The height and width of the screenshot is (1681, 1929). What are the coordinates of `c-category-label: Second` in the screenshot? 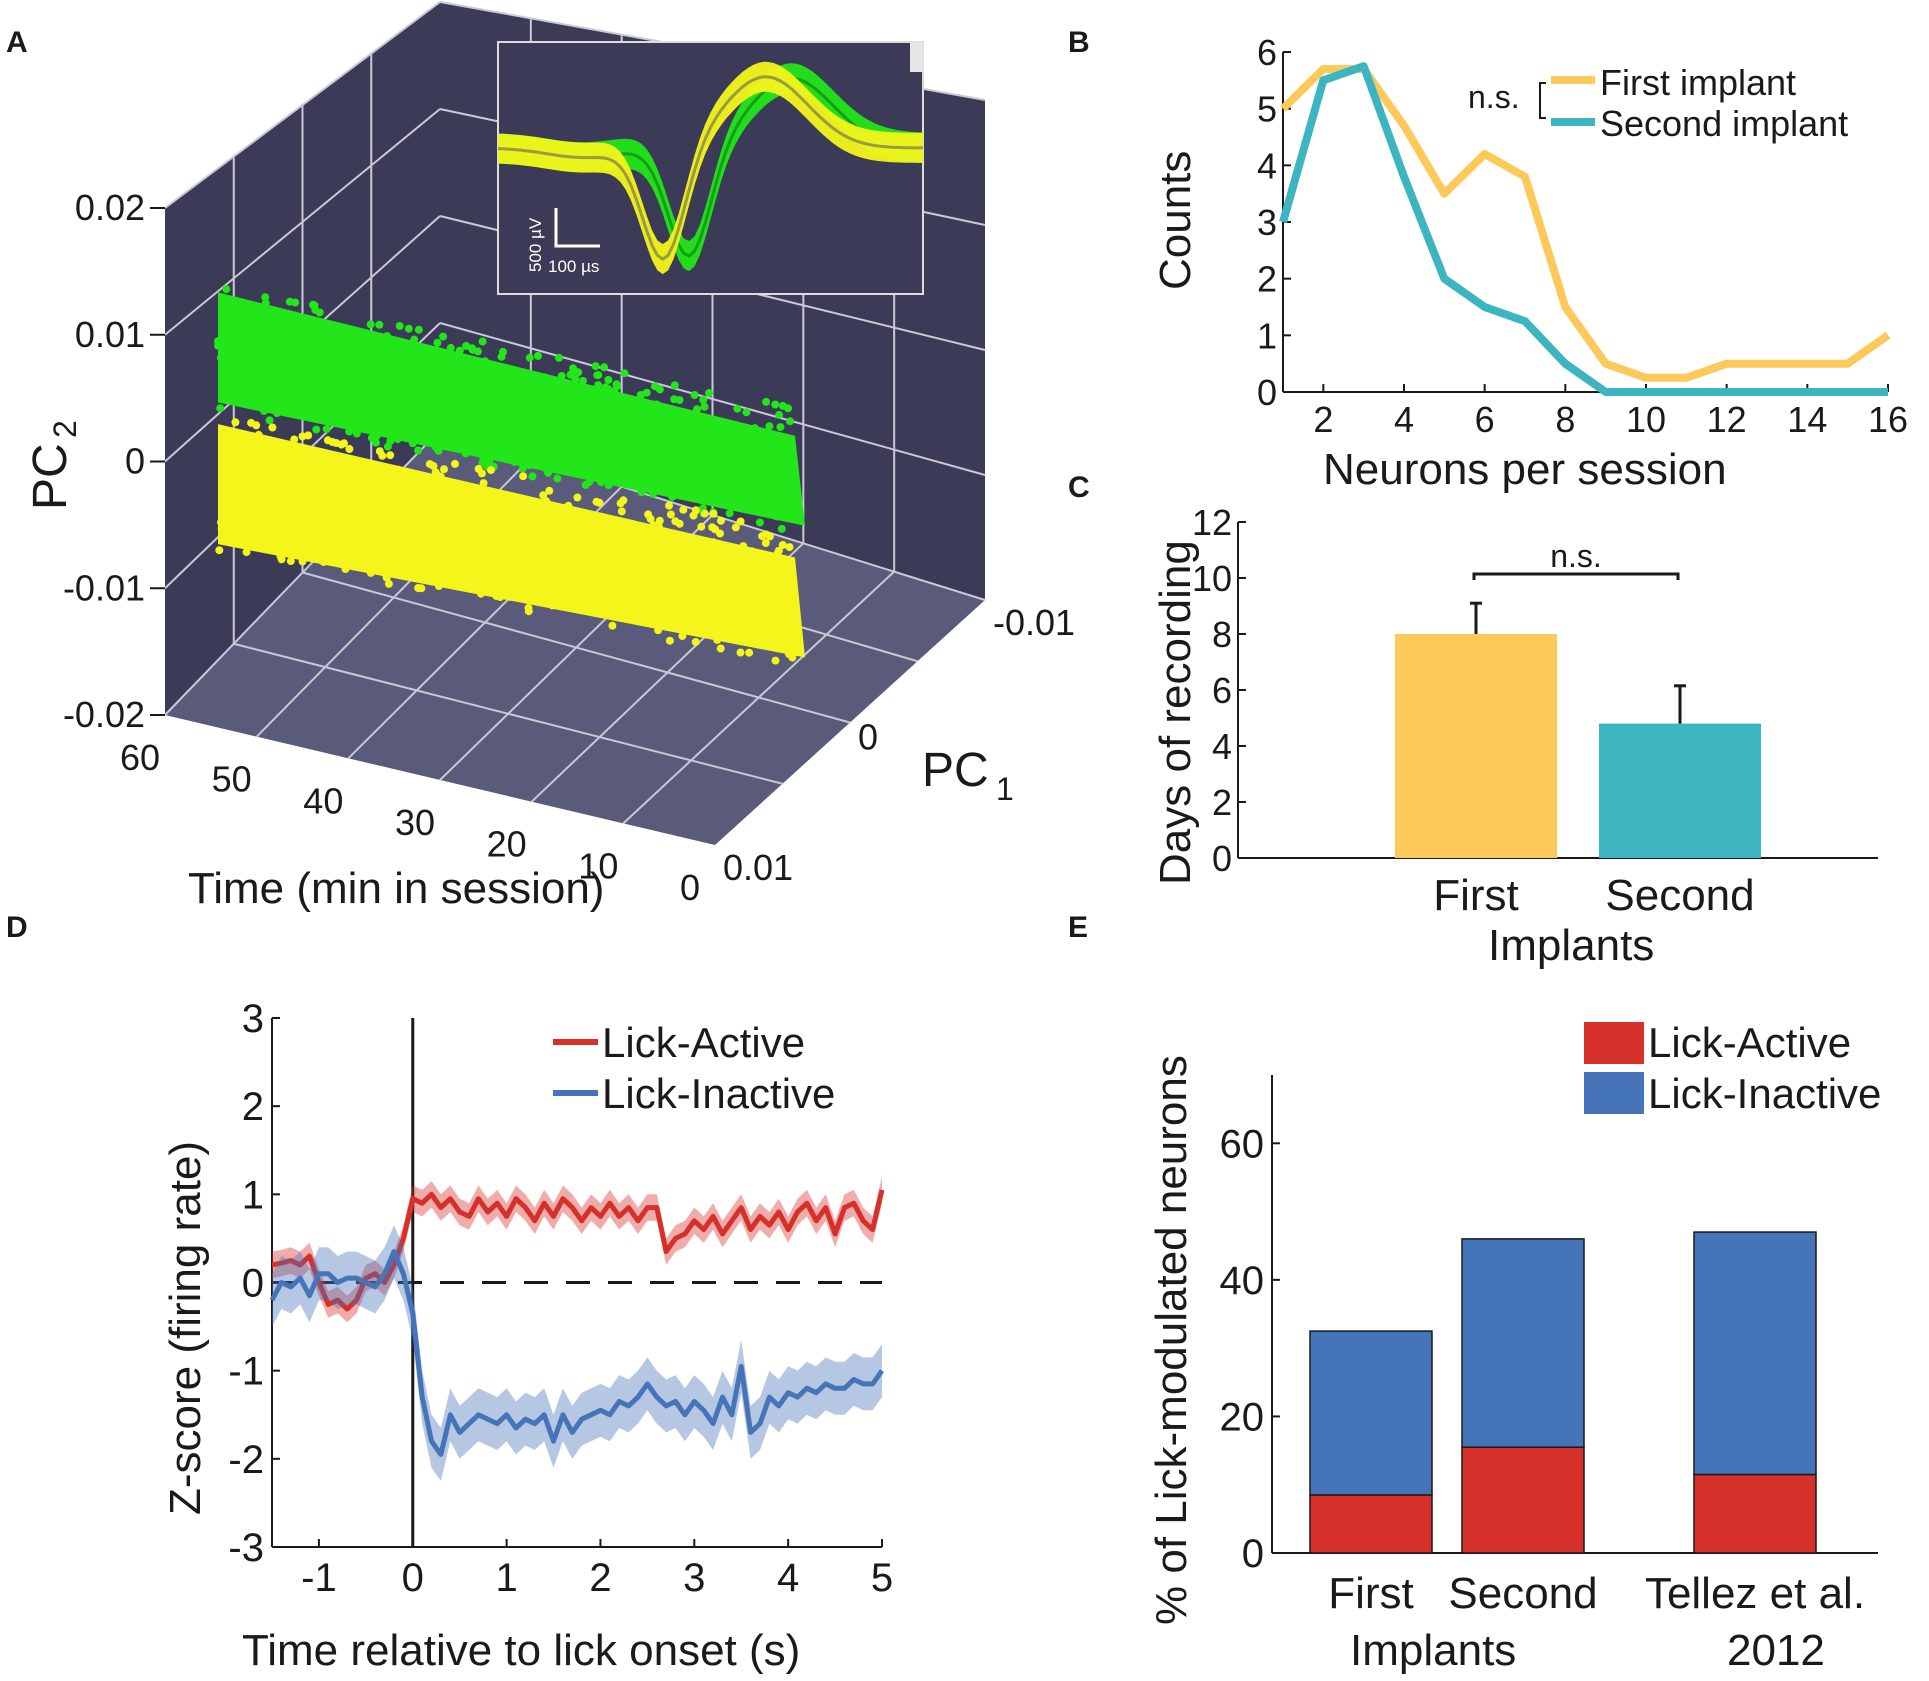 It's located at (1679, 895).